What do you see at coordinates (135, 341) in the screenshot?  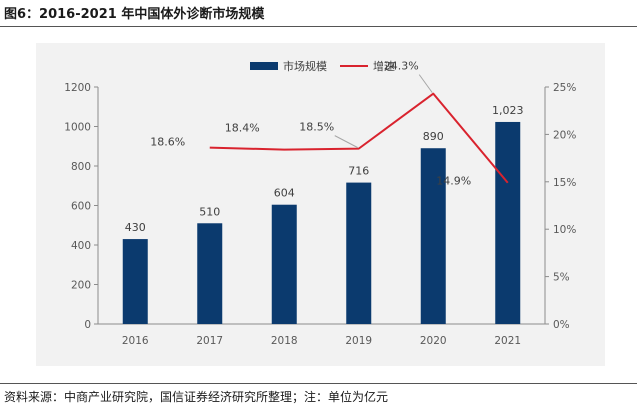 I see `x-tick-label: 2016` at bounding box center [135, 341].